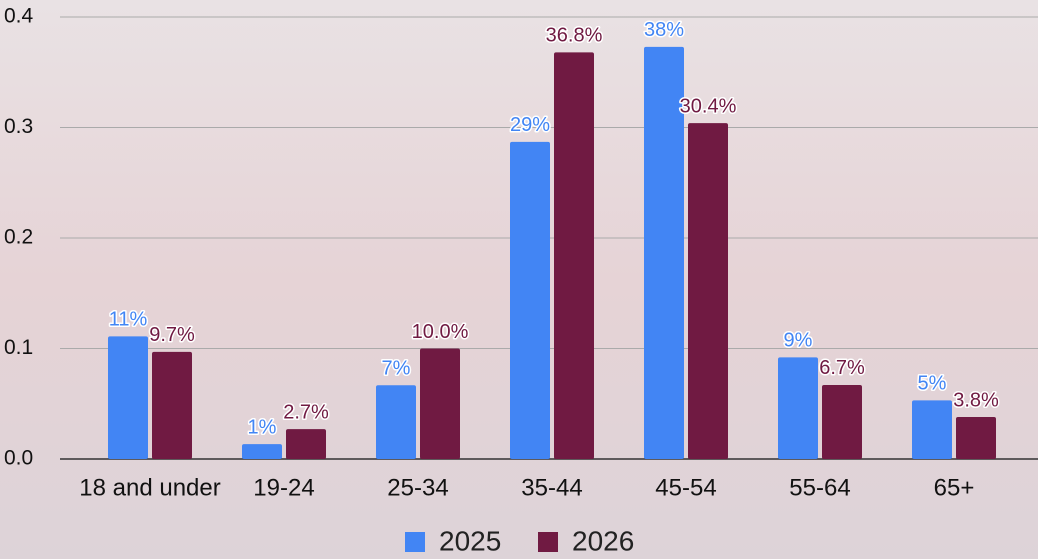 This screenshot has height=559, width=1038. What do you see at coordinates (18, 458) in the screenshot?
I see `y-tick-label: 0.0` at bounding box center [18, 458].